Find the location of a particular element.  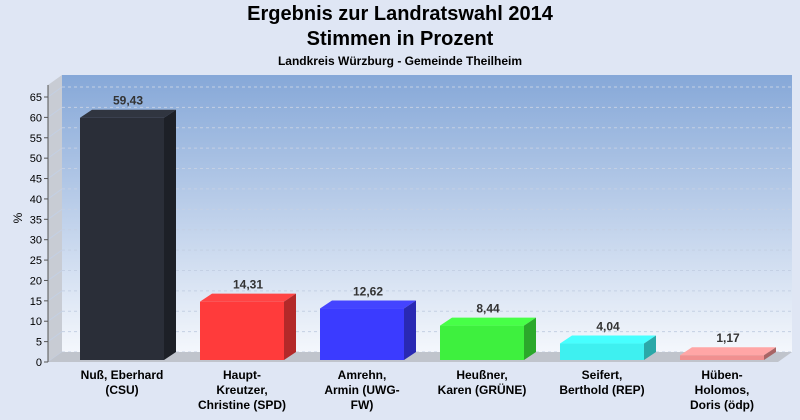

category-label: Kreutzer, is located at coordinates (241, 390).